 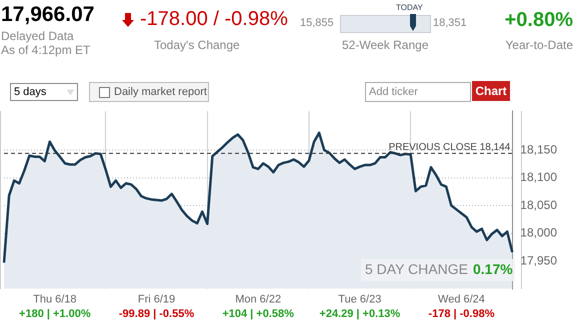 I want to click on x-tick-label: Wed 6/24, so click(x=461, y=299).